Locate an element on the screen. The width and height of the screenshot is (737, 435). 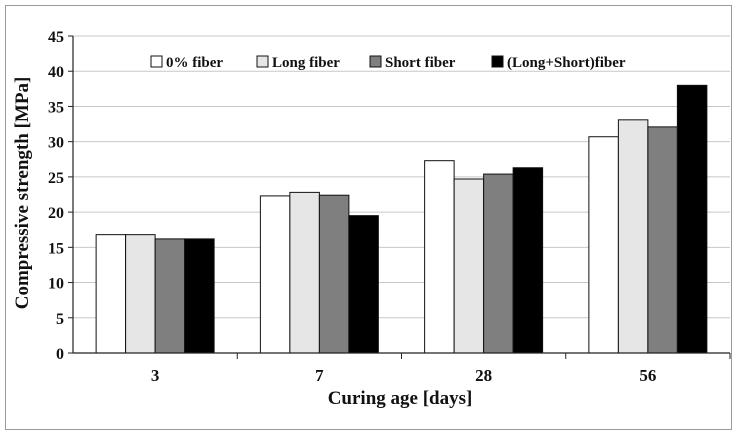
y-tick-label: 35 is located at coordinates (56, 107).